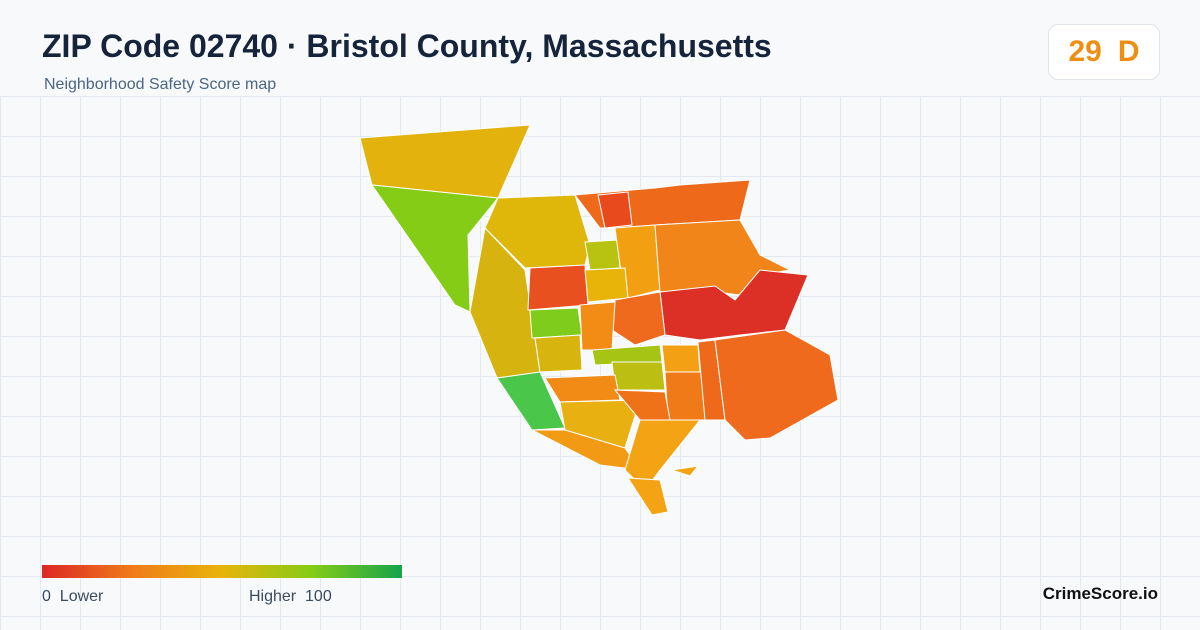  Describe the element at coordinates (1128, 51) in the screenshot. I see `grade: D` at that location.